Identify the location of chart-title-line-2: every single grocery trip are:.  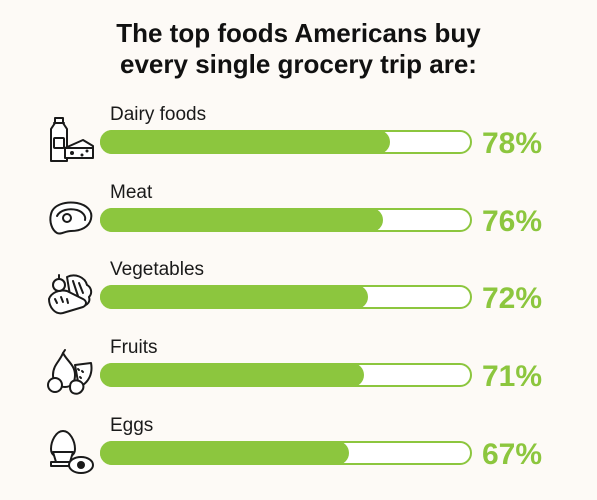
(298, 64).